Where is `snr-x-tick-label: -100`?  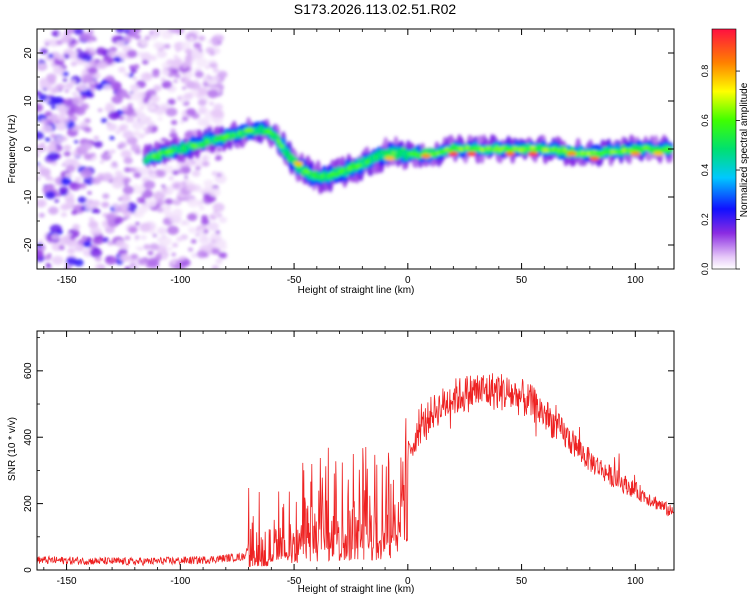
snr-x-tick-label: -100 is located at coordinates (180, 581).